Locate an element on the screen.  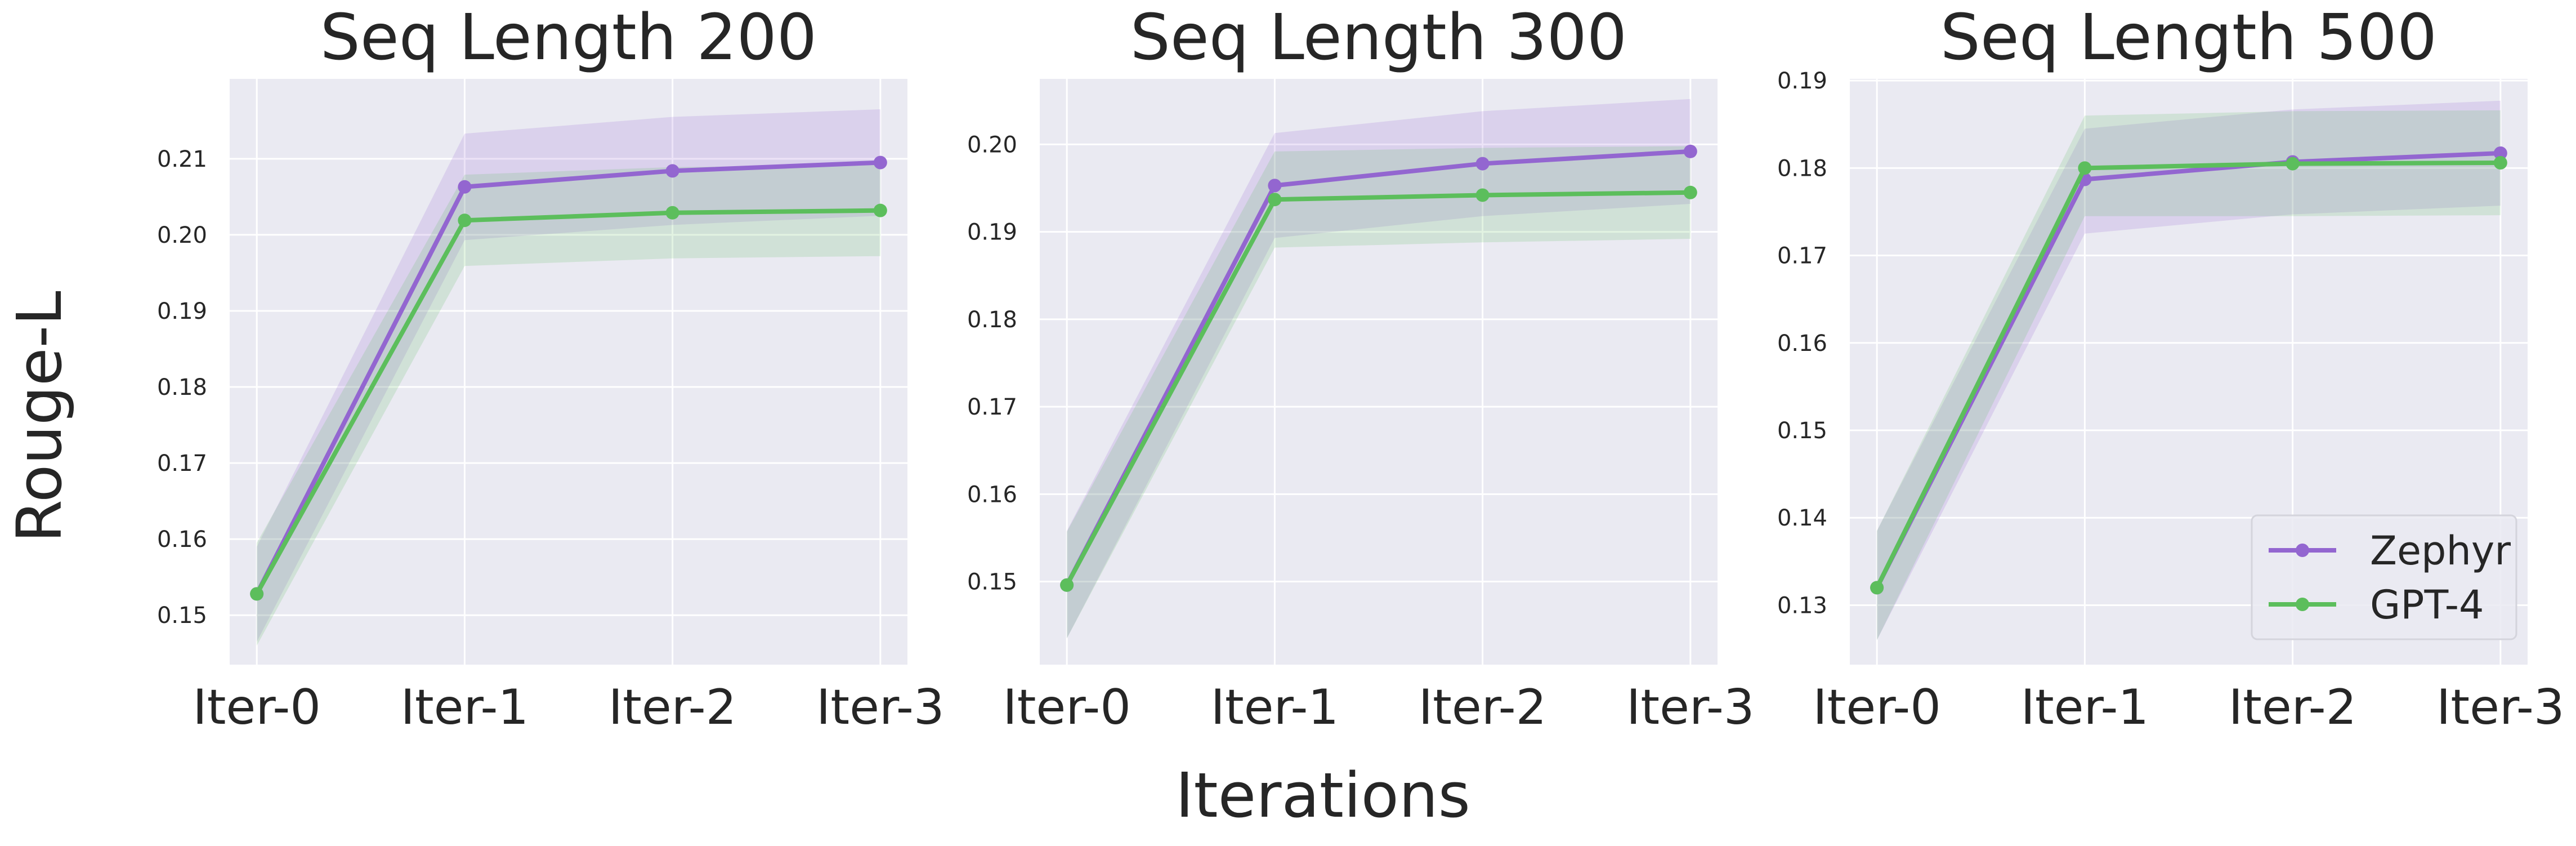
chart-title: Seq Length 500 is located at coordinates (2188, 37).